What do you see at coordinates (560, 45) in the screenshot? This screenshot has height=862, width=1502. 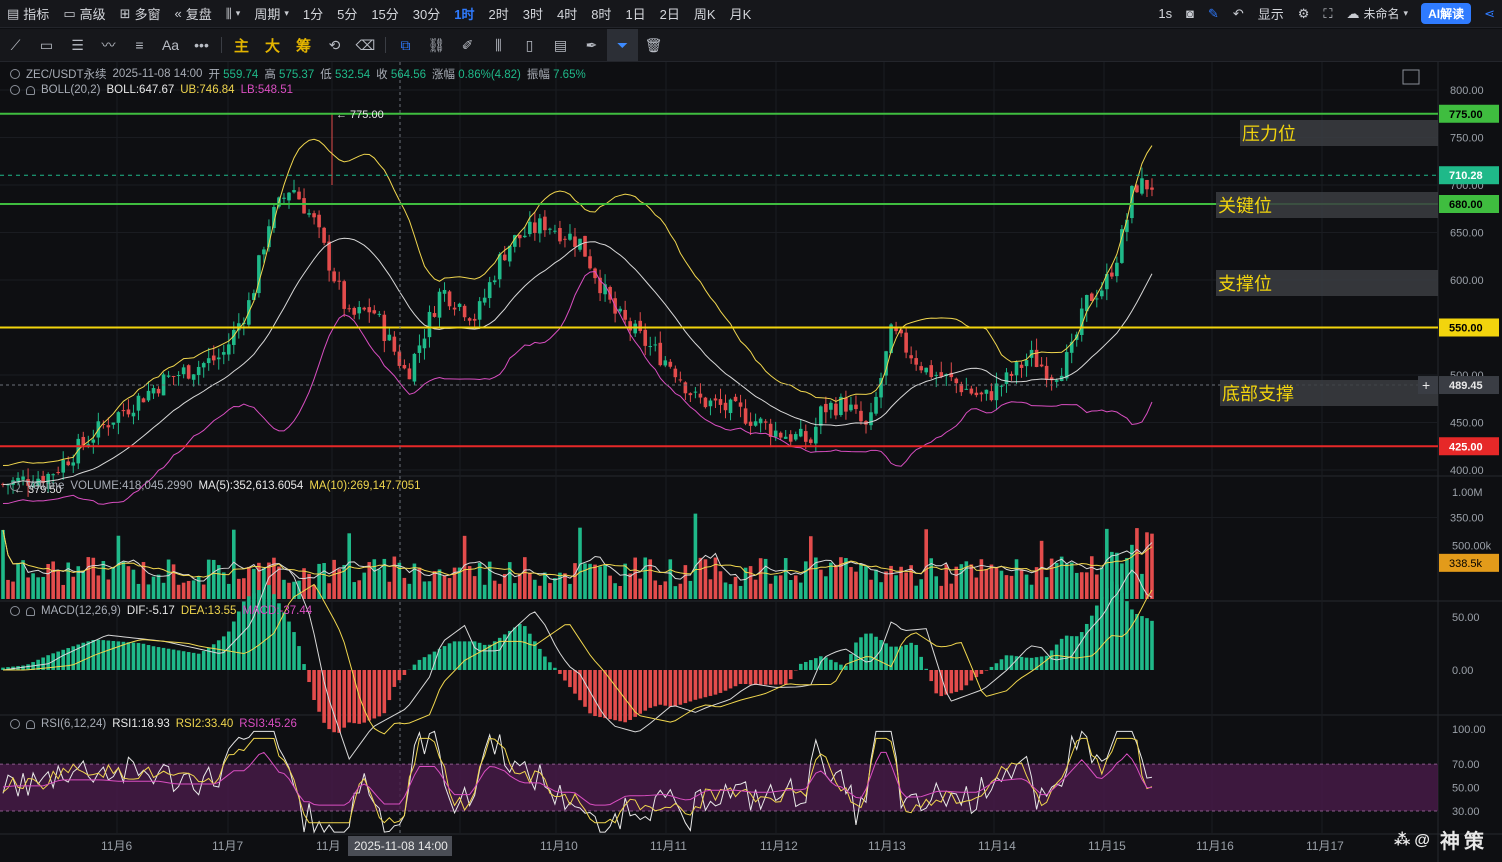 I see `note-tool: ▤` at bounding box center [560, 45].